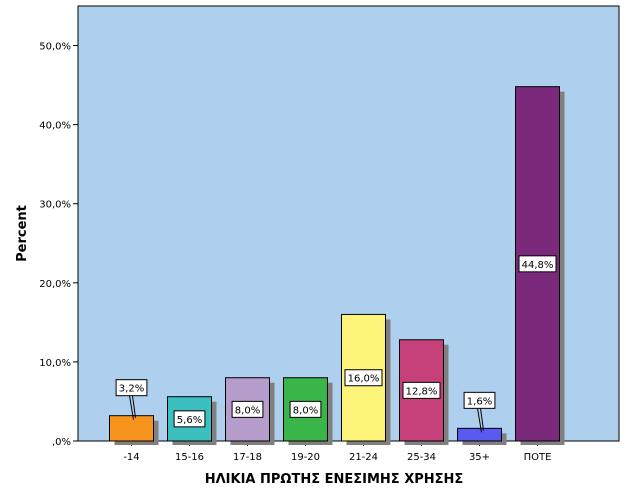 This screenshot has height=501, width=626. Describe the element at coordinates (337, 452) in the screenshot. I see `x-axis: -14 15-16 17-18 19-20 21-24 25-34 35+ ΠΟΤΕ` at that location.